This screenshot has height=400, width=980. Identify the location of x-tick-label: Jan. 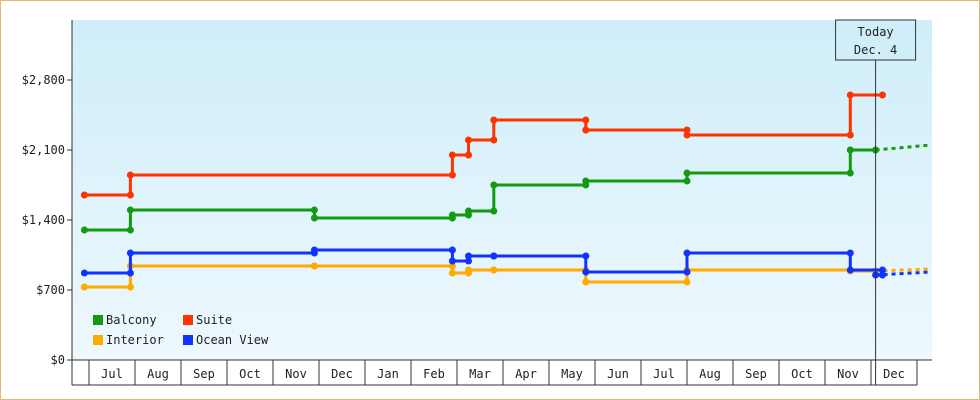
(388, 374).